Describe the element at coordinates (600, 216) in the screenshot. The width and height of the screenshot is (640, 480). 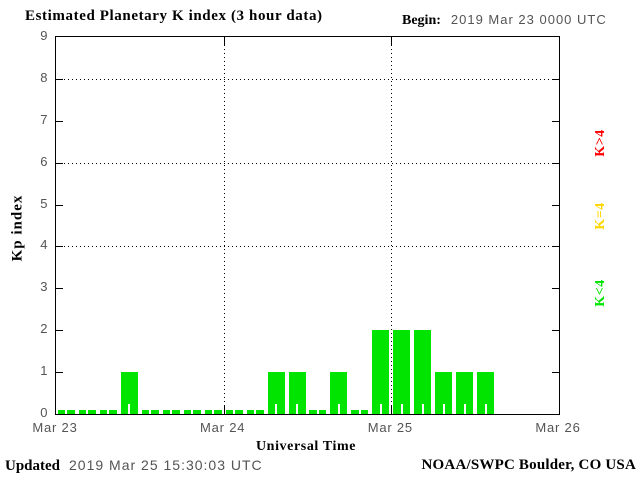
I see `legend-label: K=4` at that location.